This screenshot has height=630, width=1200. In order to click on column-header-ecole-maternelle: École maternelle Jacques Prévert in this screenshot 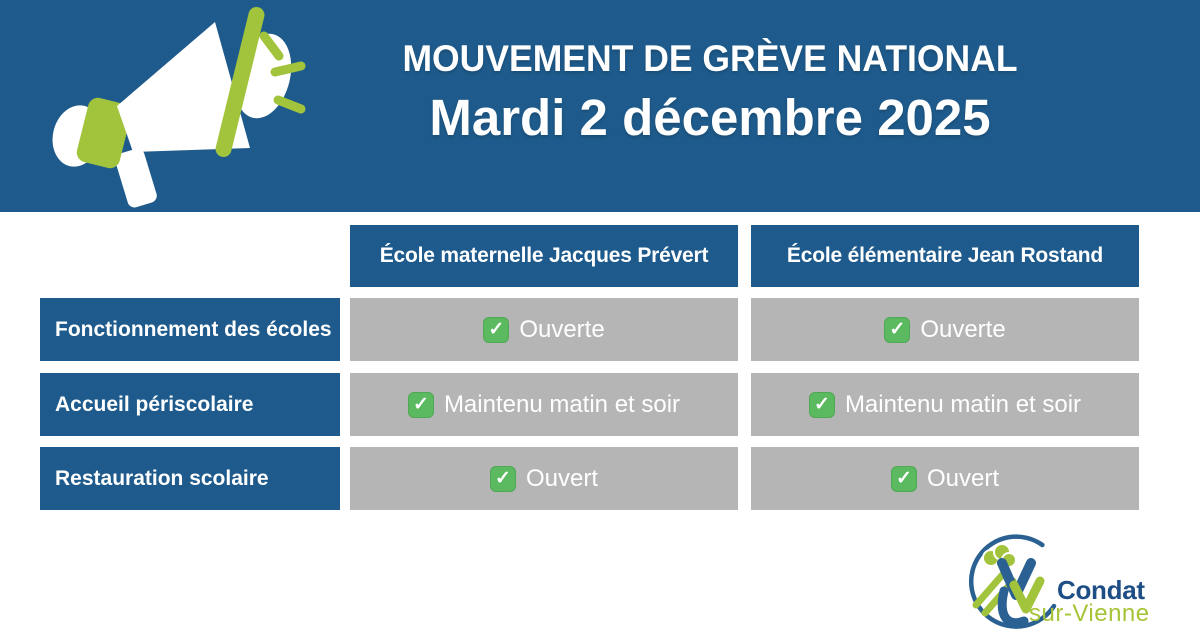, I will do `click(544, 256)`.